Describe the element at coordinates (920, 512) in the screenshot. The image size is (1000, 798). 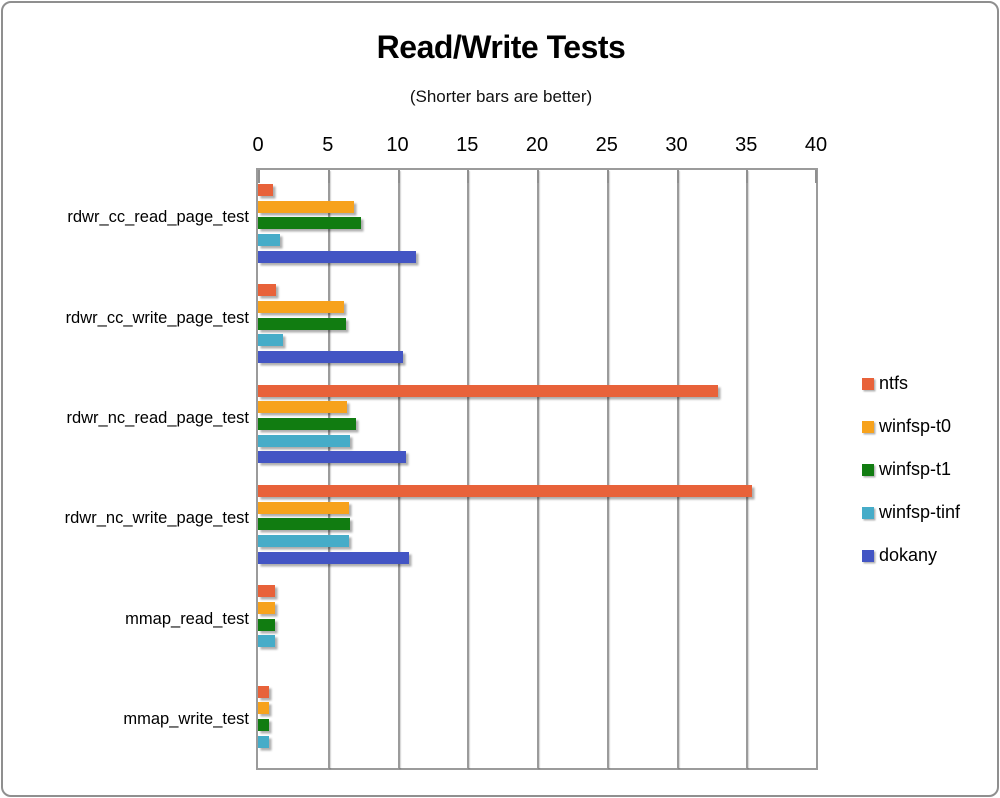
I see `legend-label: winfsp-tinf` at that location.